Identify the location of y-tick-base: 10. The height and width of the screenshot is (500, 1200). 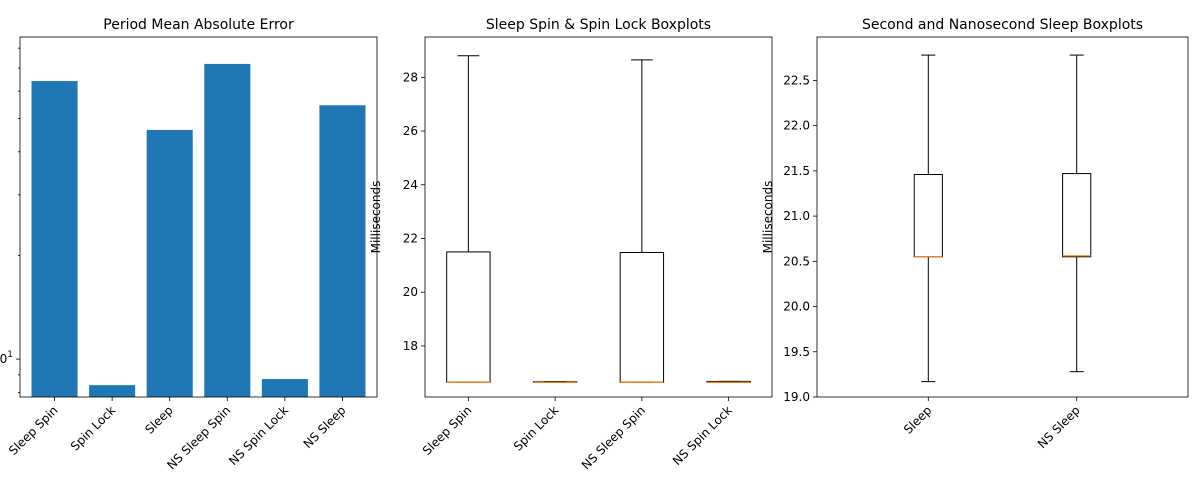
(3, 359).